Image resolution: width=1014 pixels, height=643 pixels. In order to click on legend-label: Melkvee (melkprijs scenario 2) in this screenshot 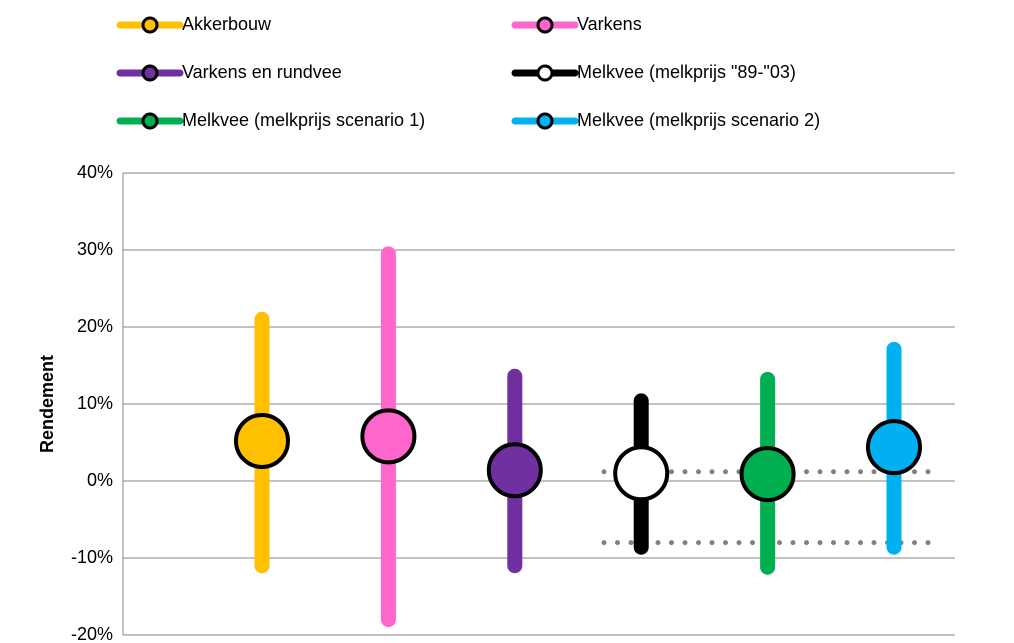, I will do `click(698, 120)`.